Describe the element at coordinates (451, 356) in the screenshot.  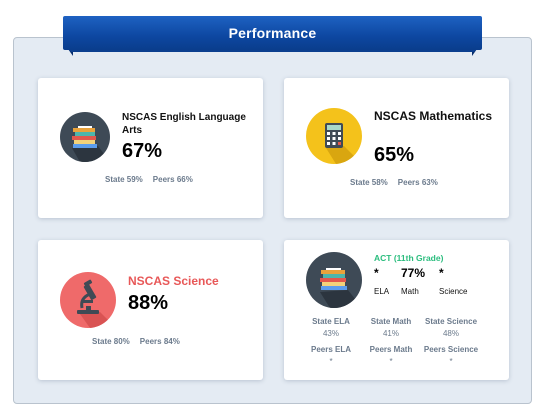
I see `act-peers-science: Peers Science *` at that location.